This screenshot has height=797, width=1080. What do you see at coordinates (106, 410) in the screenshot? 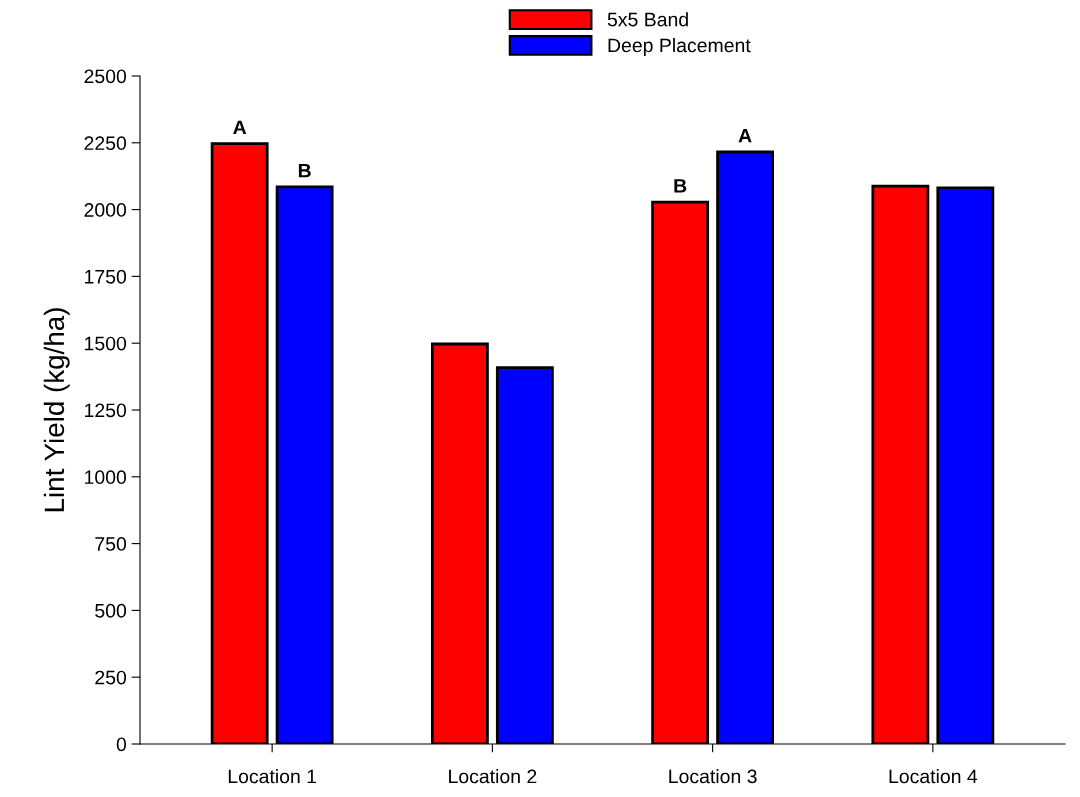
I see `y-tick-label: 1250` at bounding box center [106, 410].